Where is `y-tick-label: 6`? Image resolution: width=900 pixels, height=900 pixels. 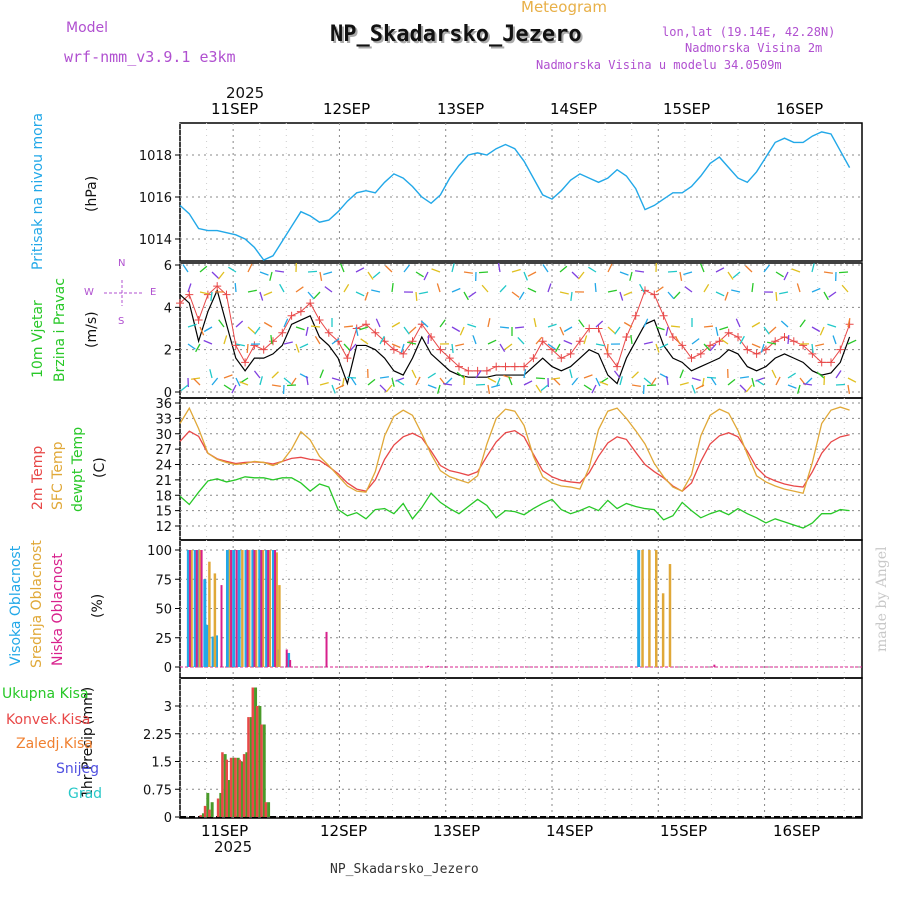 y-tick-label: 6 is located at coordinates (168, 266).